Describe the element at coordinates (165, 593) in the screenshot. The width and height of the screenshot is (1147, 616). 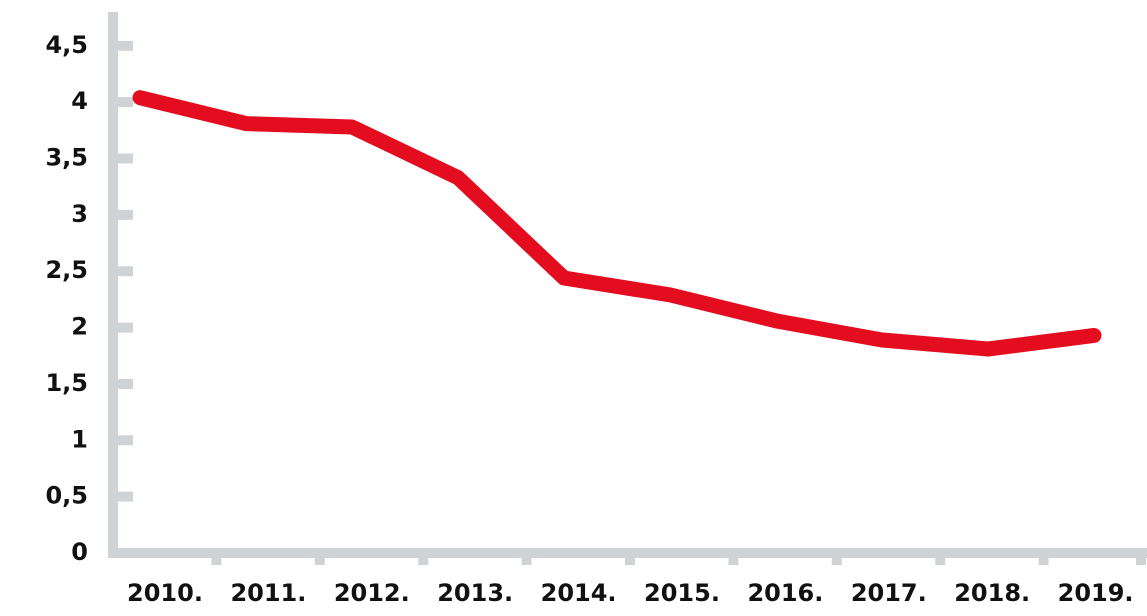
I see `x-tick-label: 2010.` at that location.